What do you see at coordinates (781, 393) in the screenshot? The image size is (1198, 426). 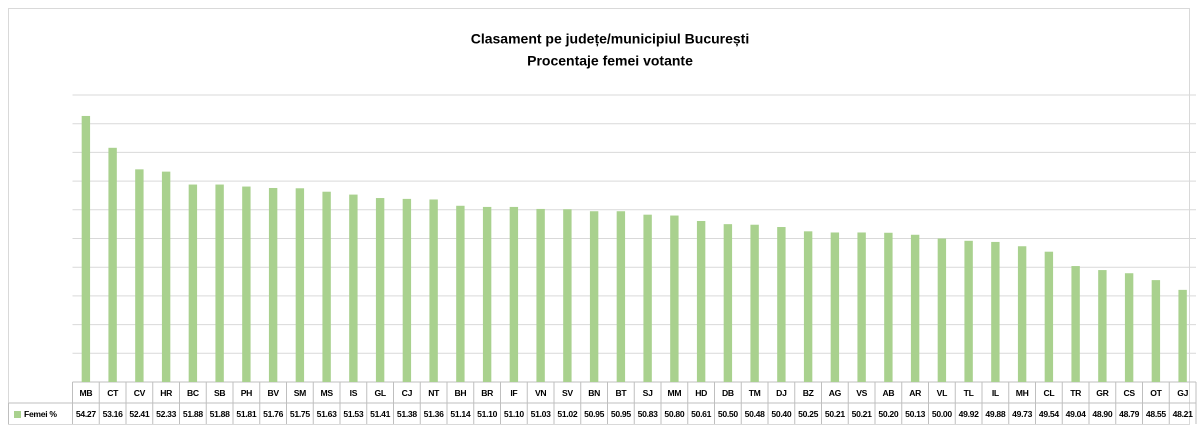 I see `x-tick-label: DJ` at bounding box center [781, 393].